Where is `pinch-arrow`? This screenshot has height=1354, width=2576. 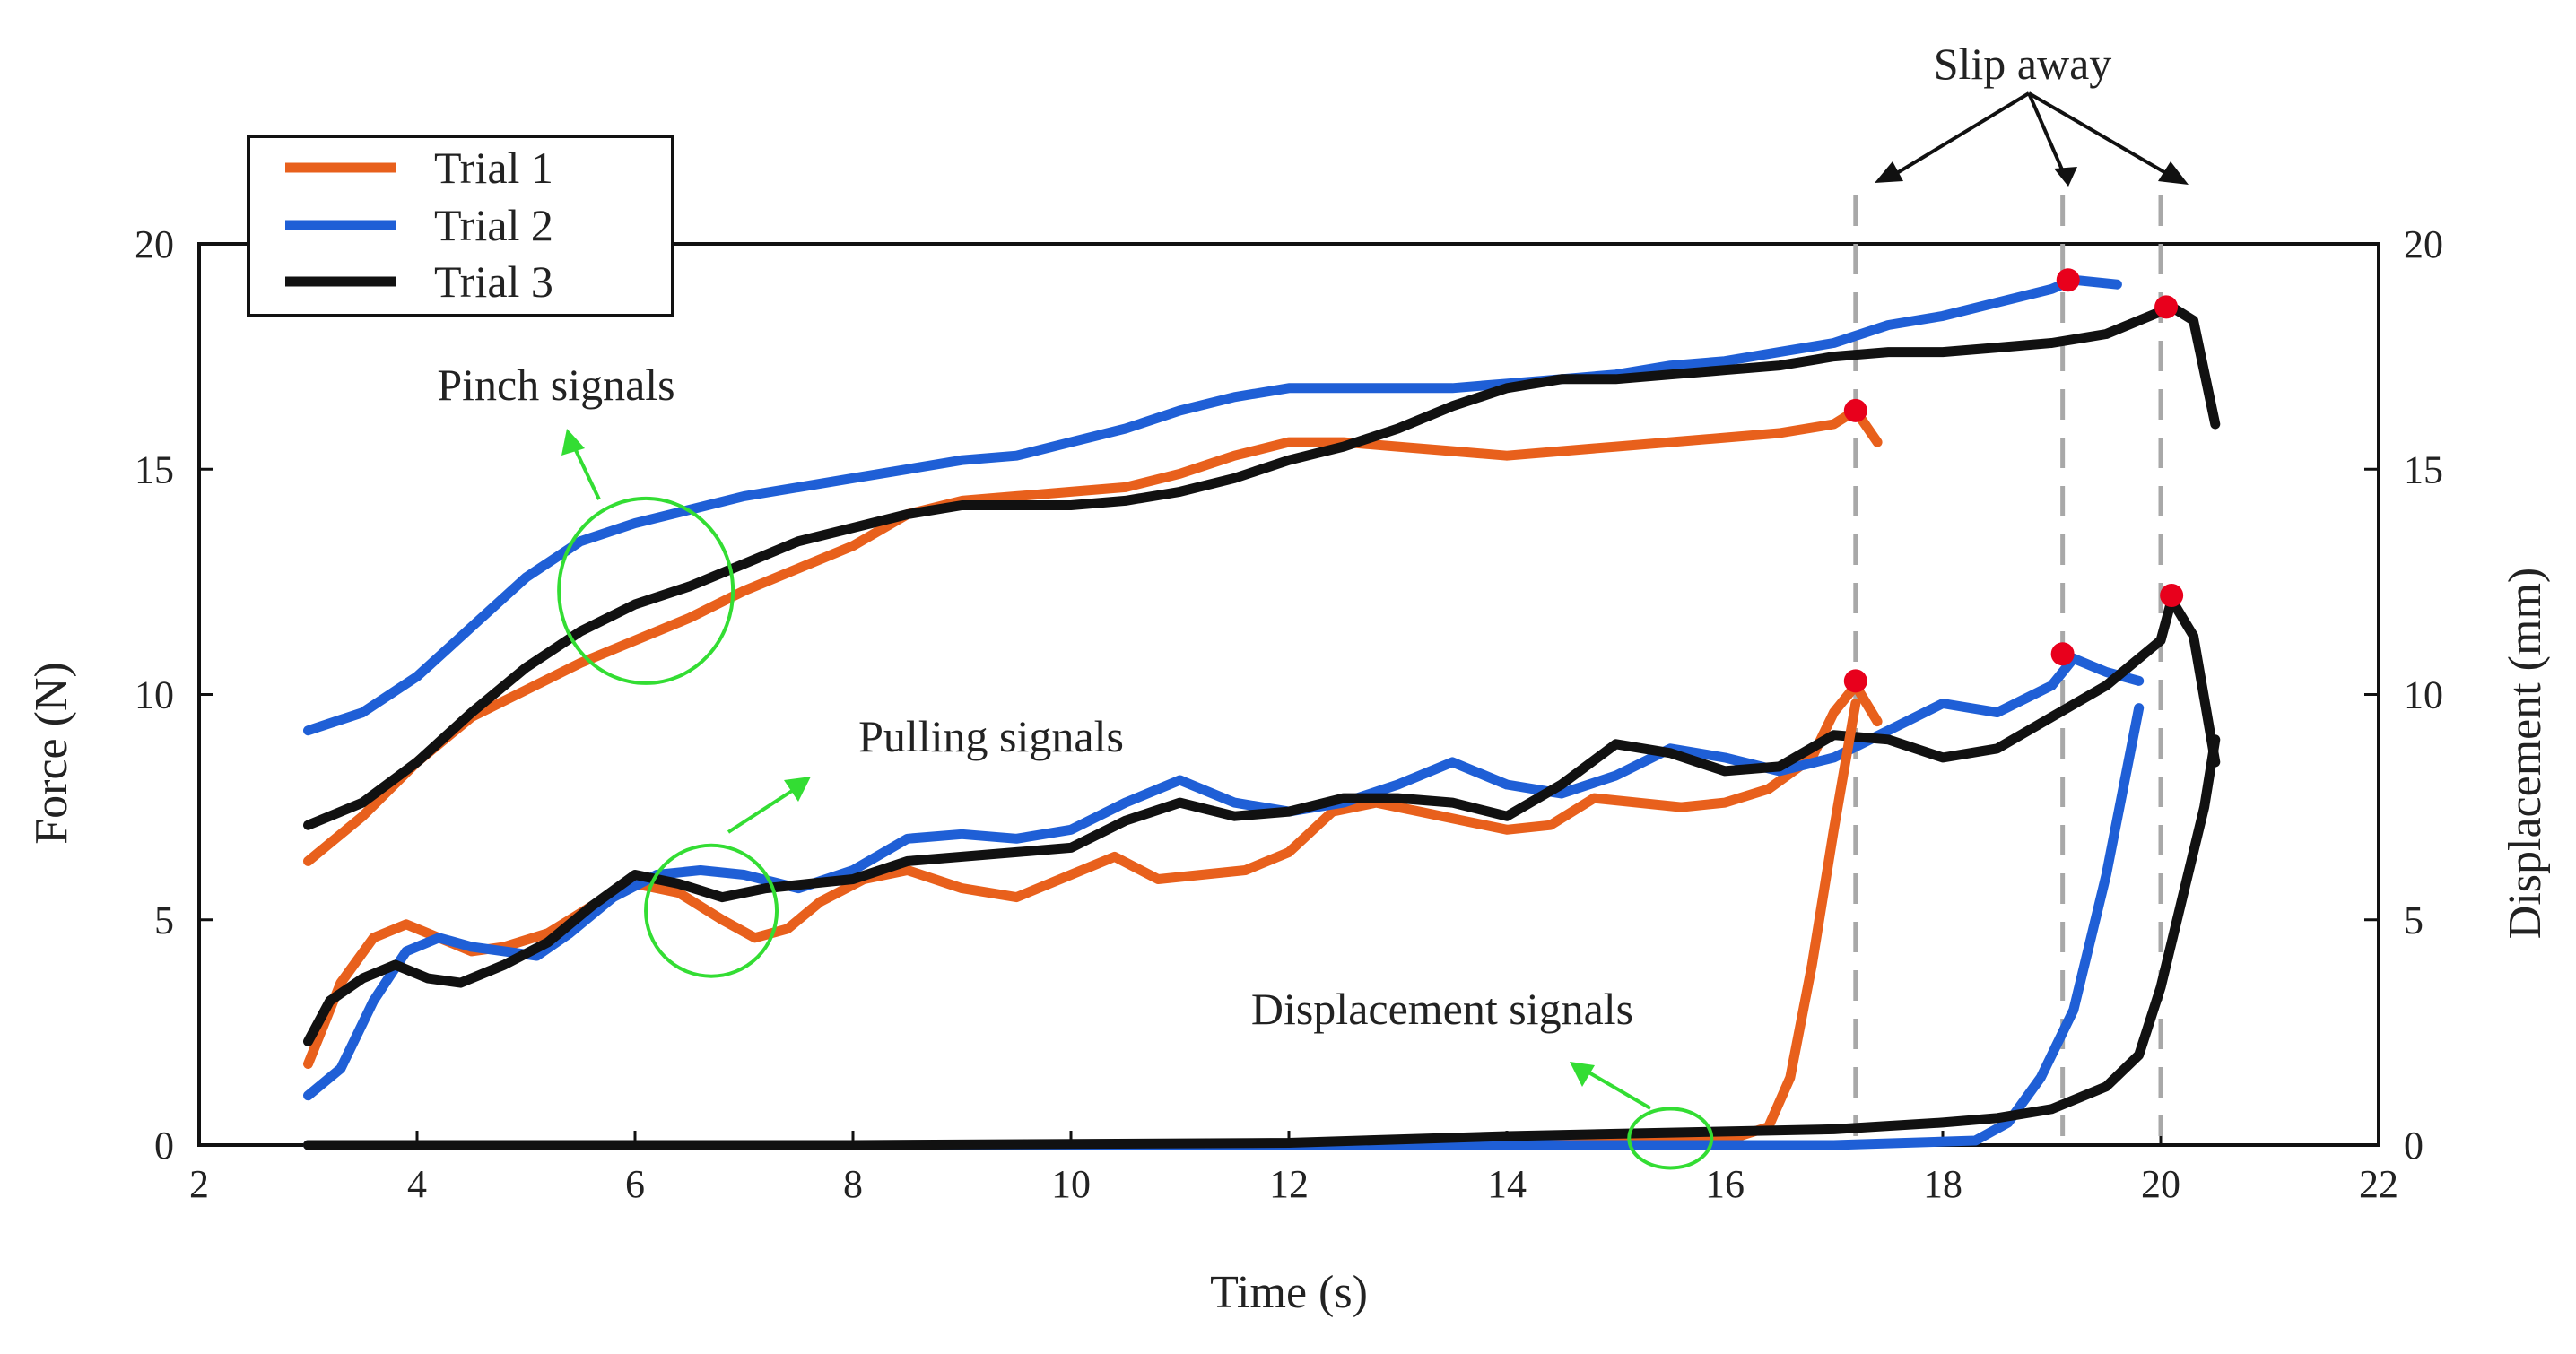
pinch-arrow is located at coordinates (586, 473).